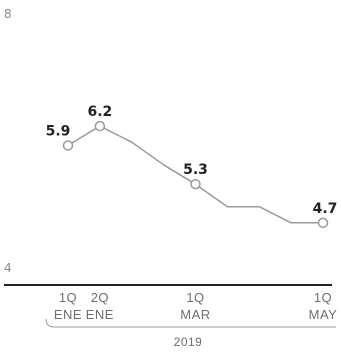 Image resolution: width=341 pixels, height=360 pixels. I want to click on data-label: 5.9, so click(58, 131).